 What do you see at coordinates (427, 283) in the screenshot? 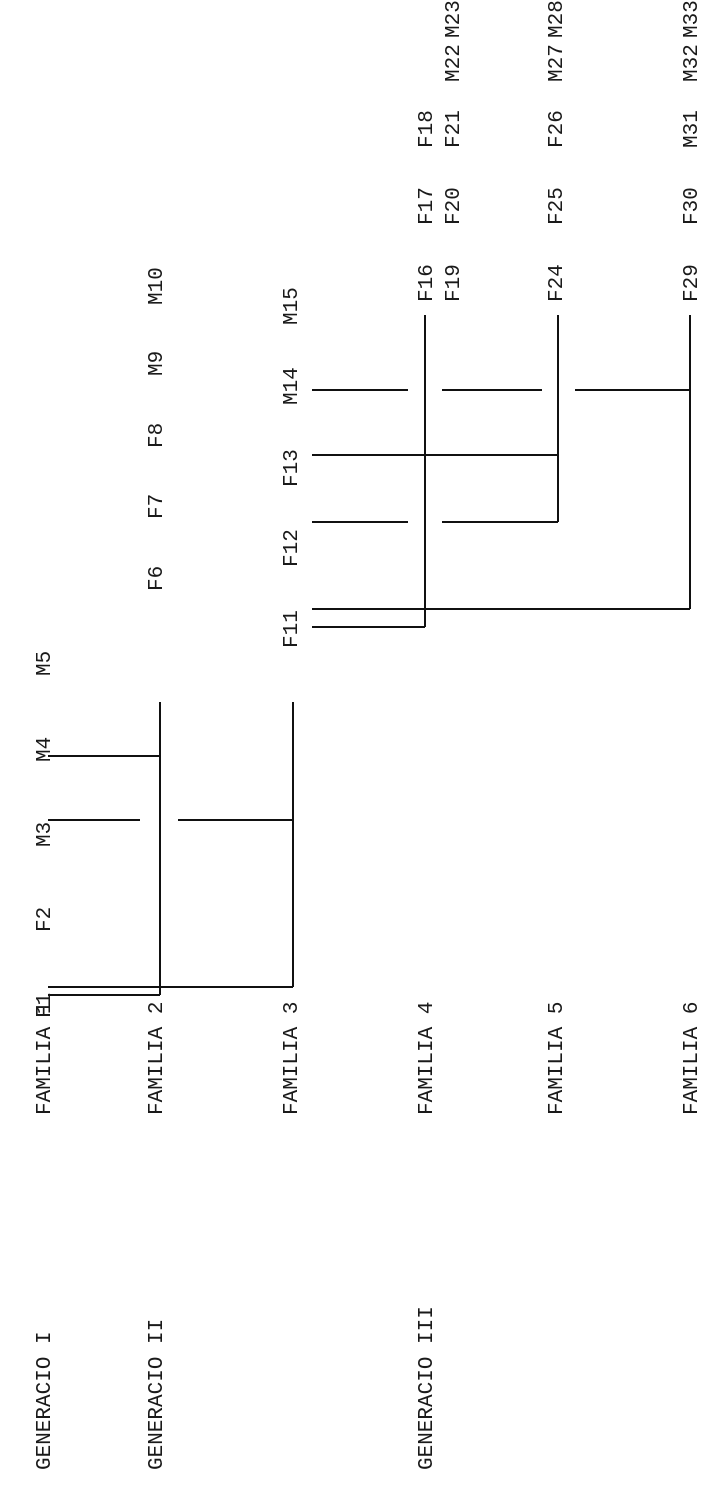
I see `individual-f16: F16` at bounding box center [427, 283].